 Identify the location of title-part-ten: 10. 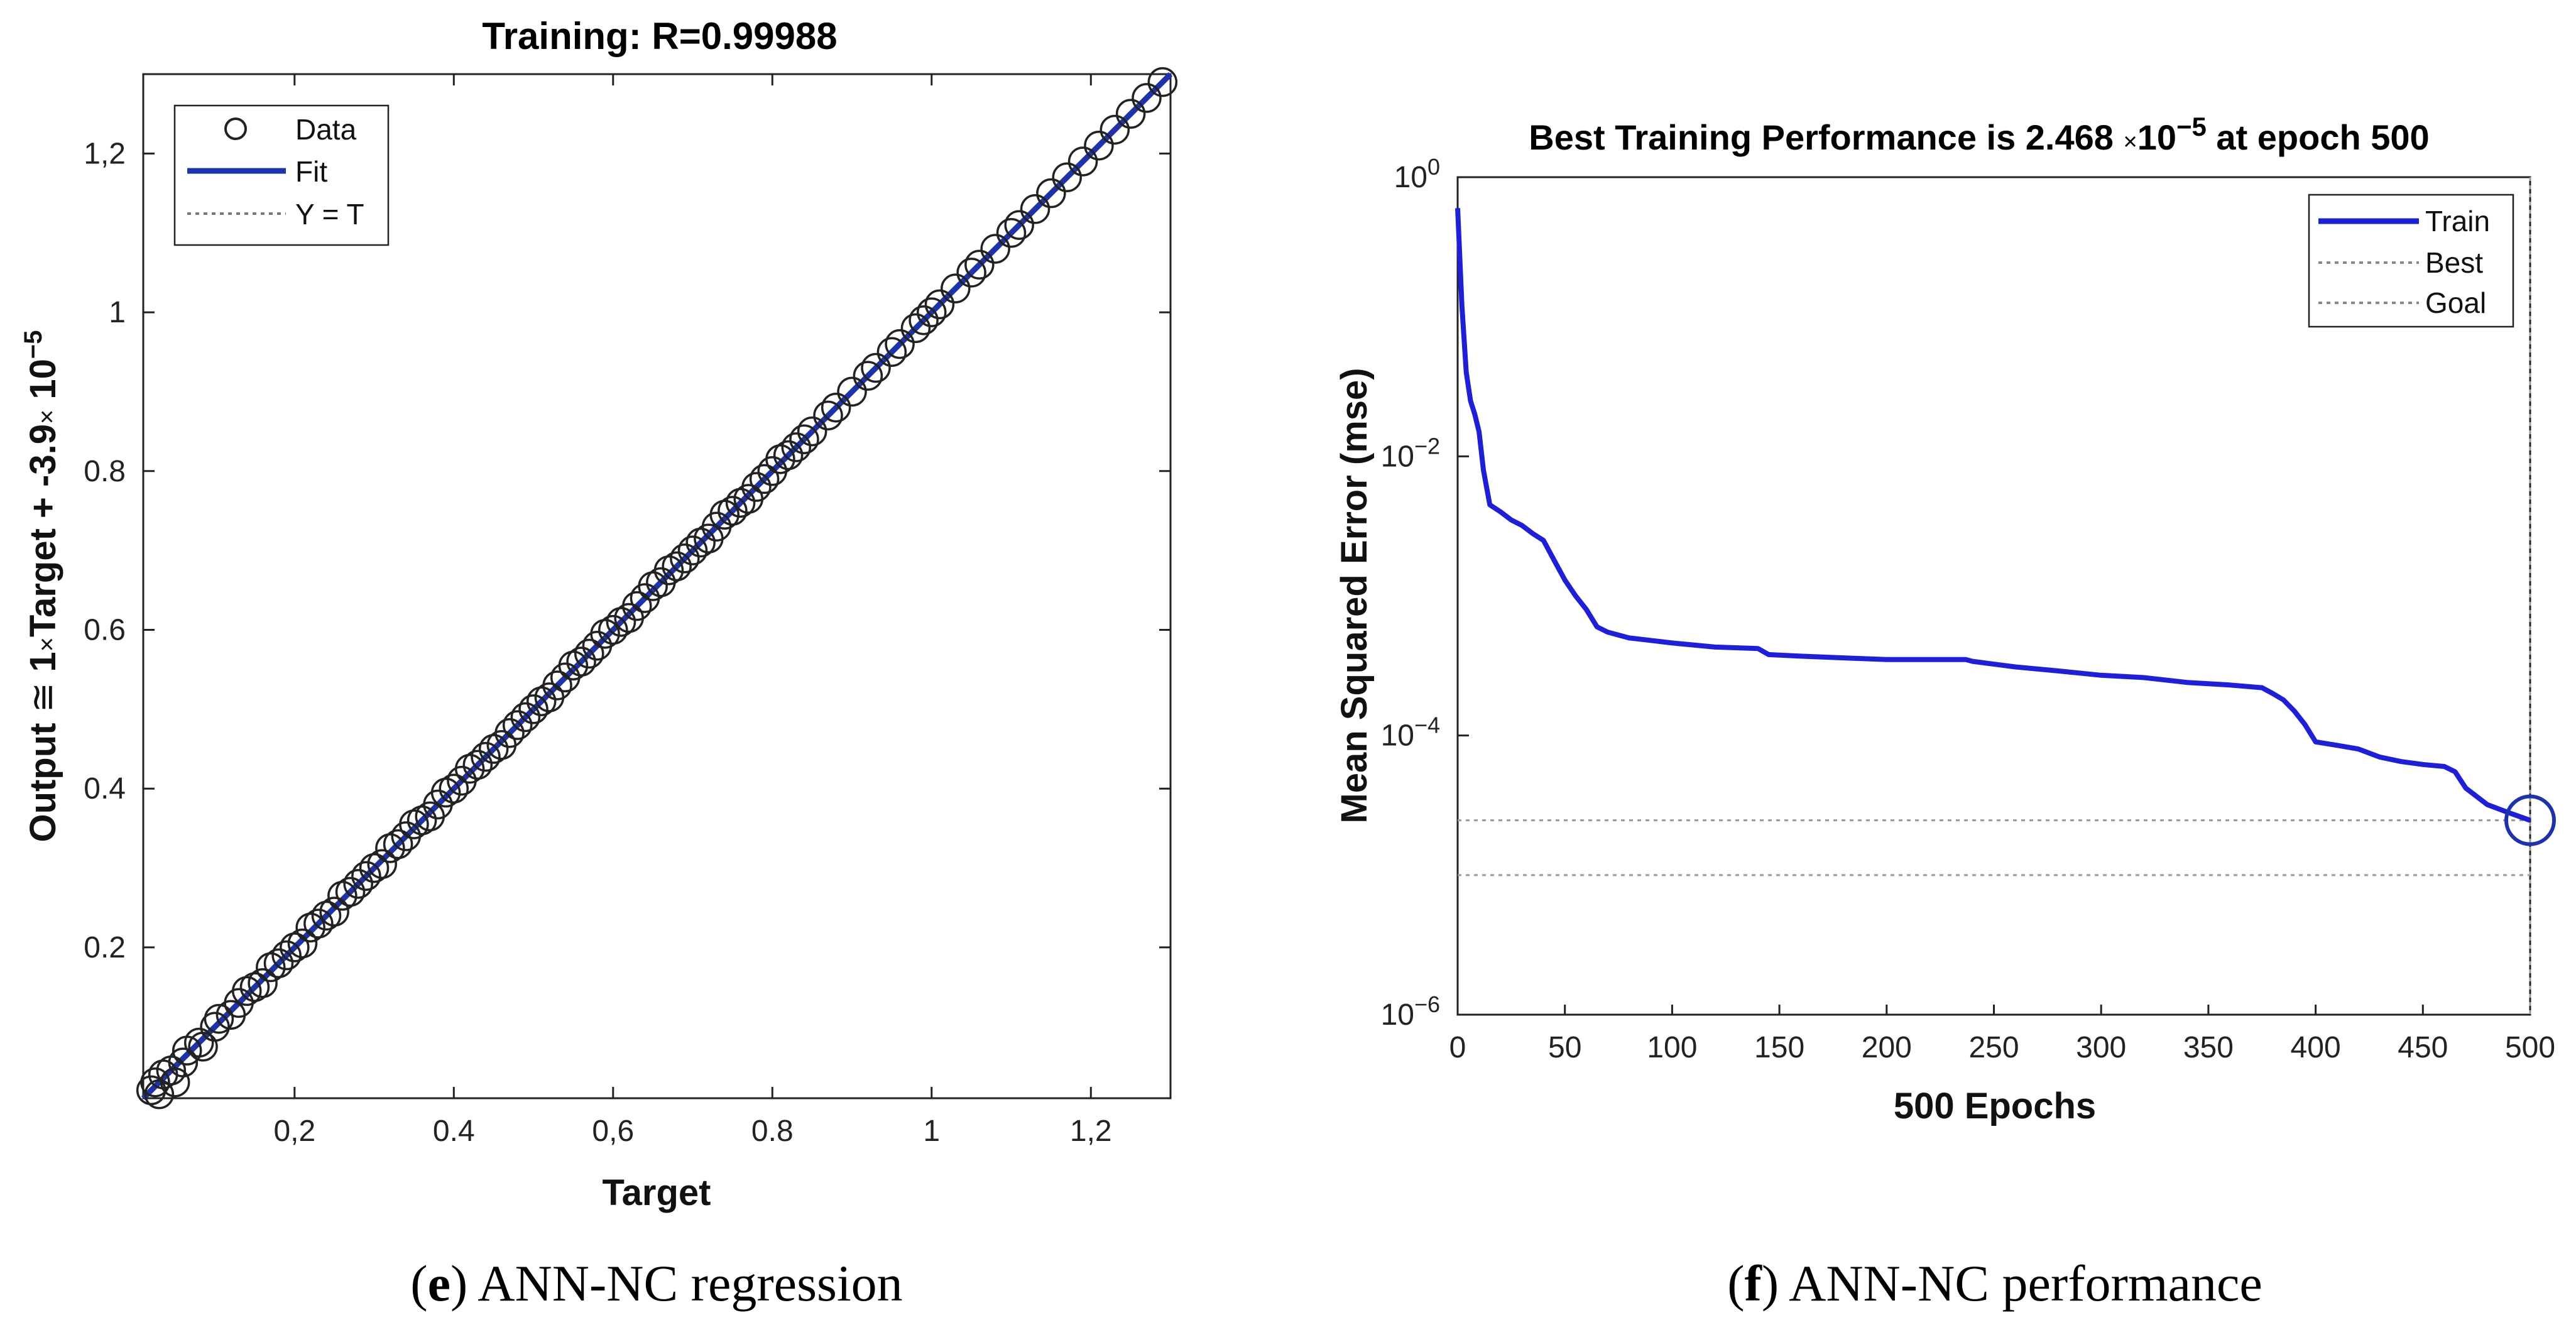
(2156, 137).